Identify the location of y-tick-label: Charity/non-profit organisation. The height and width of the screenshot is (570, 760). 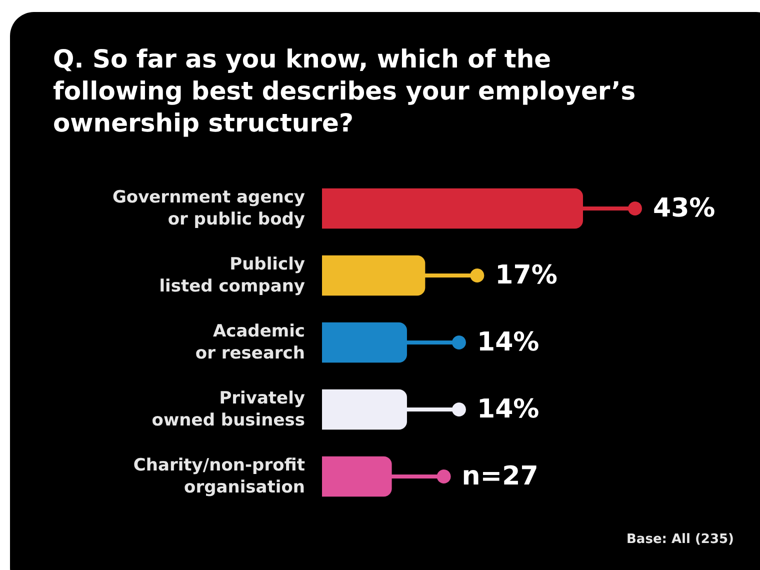
(219, 477).